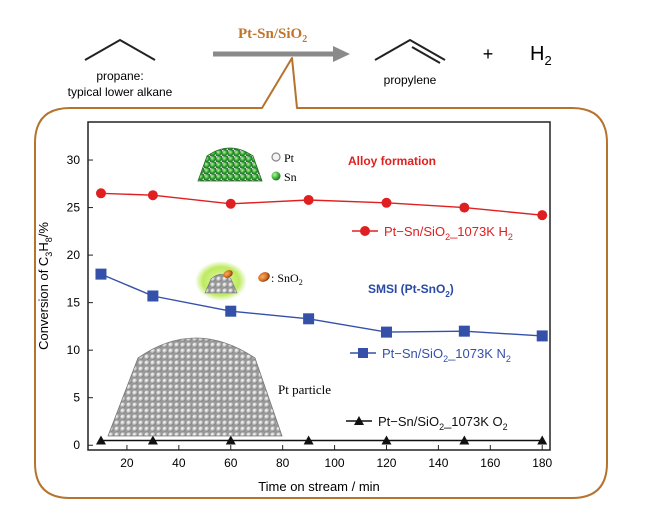 The image size is (658, 531). Describe the element at coordinates (542, 463) in the screenshot. I see `x-tick-label: 180` at that location.